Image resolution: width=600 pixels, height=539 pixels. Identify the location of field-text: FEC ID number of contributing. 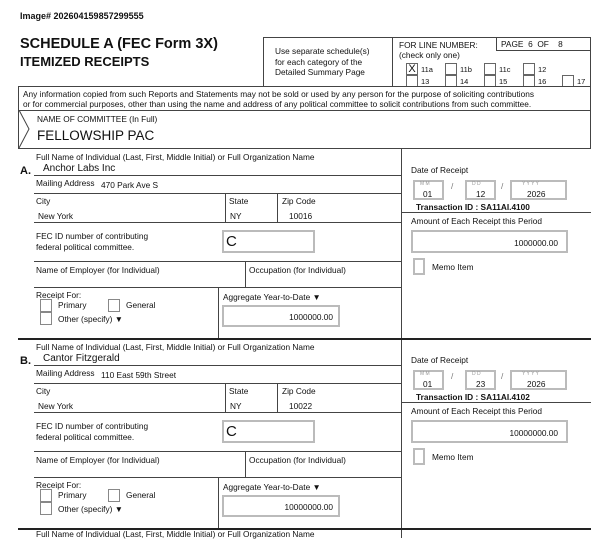
(92, 236).